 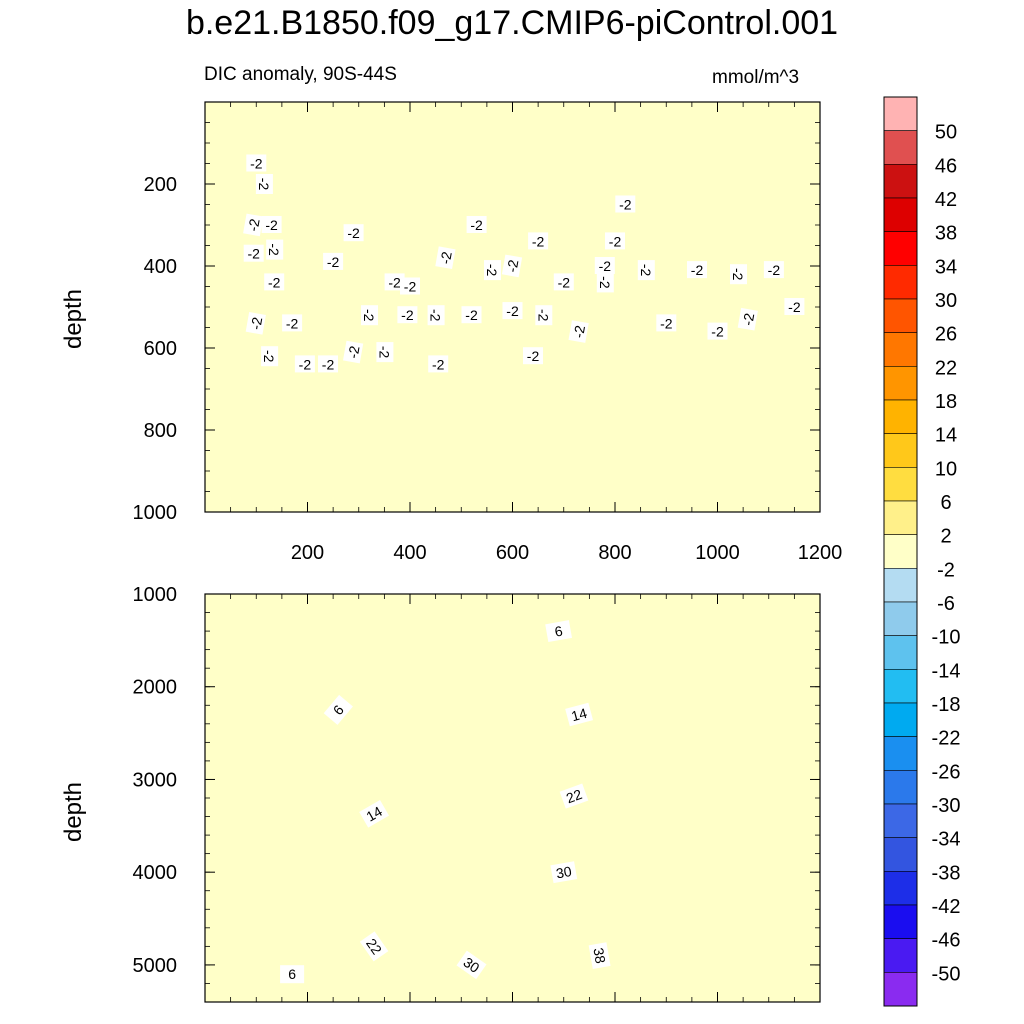 I want to click on contour-label-text: 6, so click(x=558, y=631).